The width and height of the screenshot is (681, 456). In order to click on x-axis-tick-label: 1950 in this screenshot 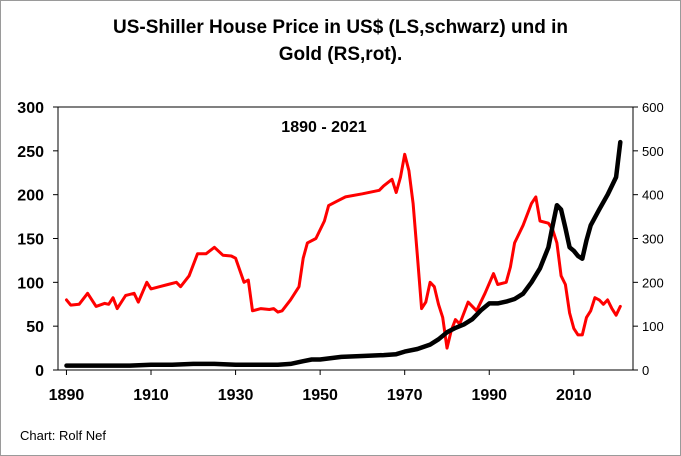, I will do `click(320, 395)`.